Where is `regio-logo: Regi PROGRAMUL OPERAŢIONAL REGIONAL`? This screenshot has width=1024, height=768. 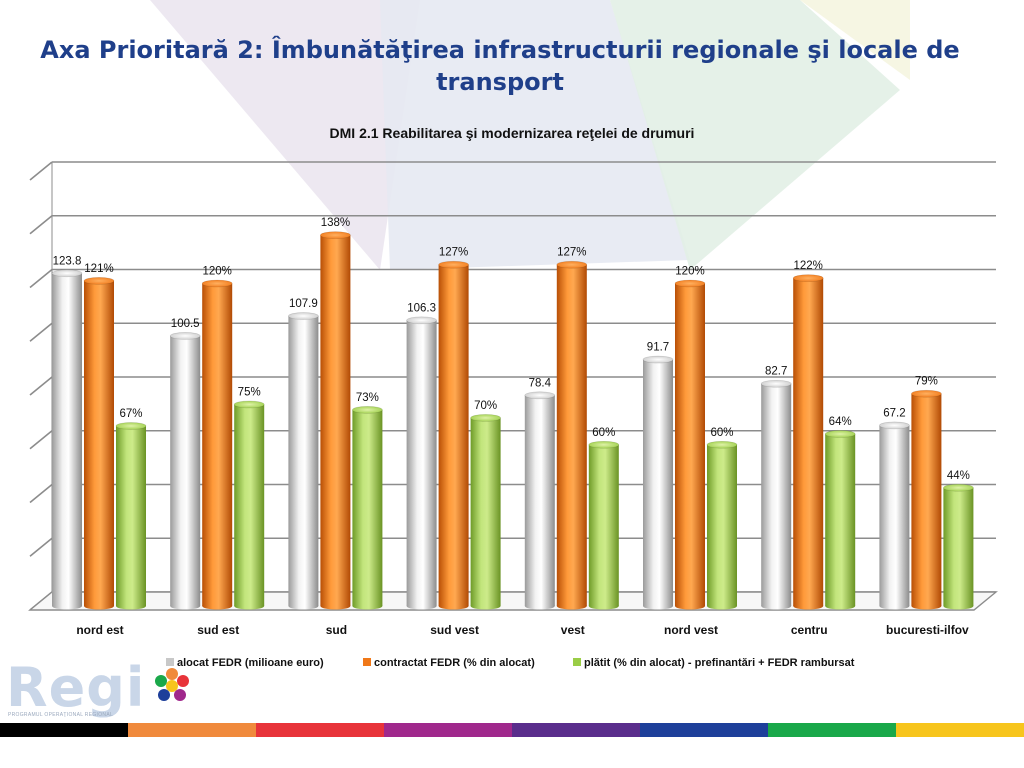 regio-logo: Regi PROGRAMUL OPERAŢIONAL REGIONAL is located at coordinates (101, 692).